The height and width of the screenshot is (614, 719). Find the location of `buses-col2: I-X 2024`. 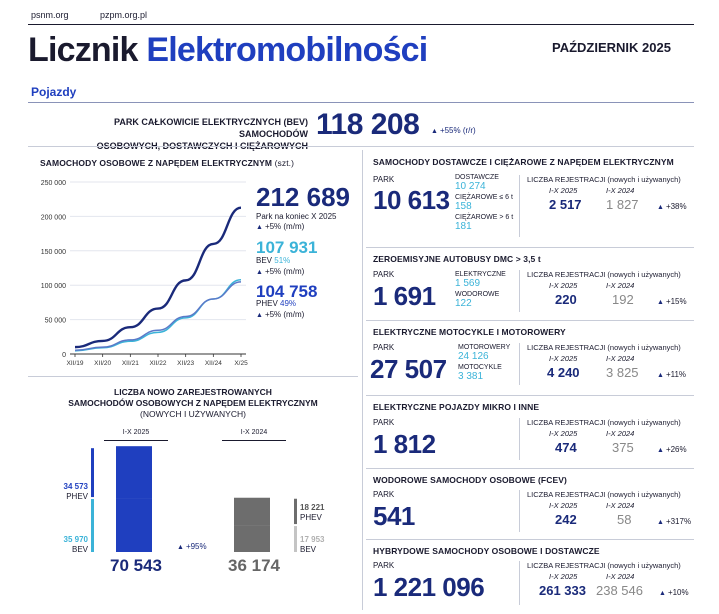

buses-col2: I-X 2024 is located at coordinates (620, 285).